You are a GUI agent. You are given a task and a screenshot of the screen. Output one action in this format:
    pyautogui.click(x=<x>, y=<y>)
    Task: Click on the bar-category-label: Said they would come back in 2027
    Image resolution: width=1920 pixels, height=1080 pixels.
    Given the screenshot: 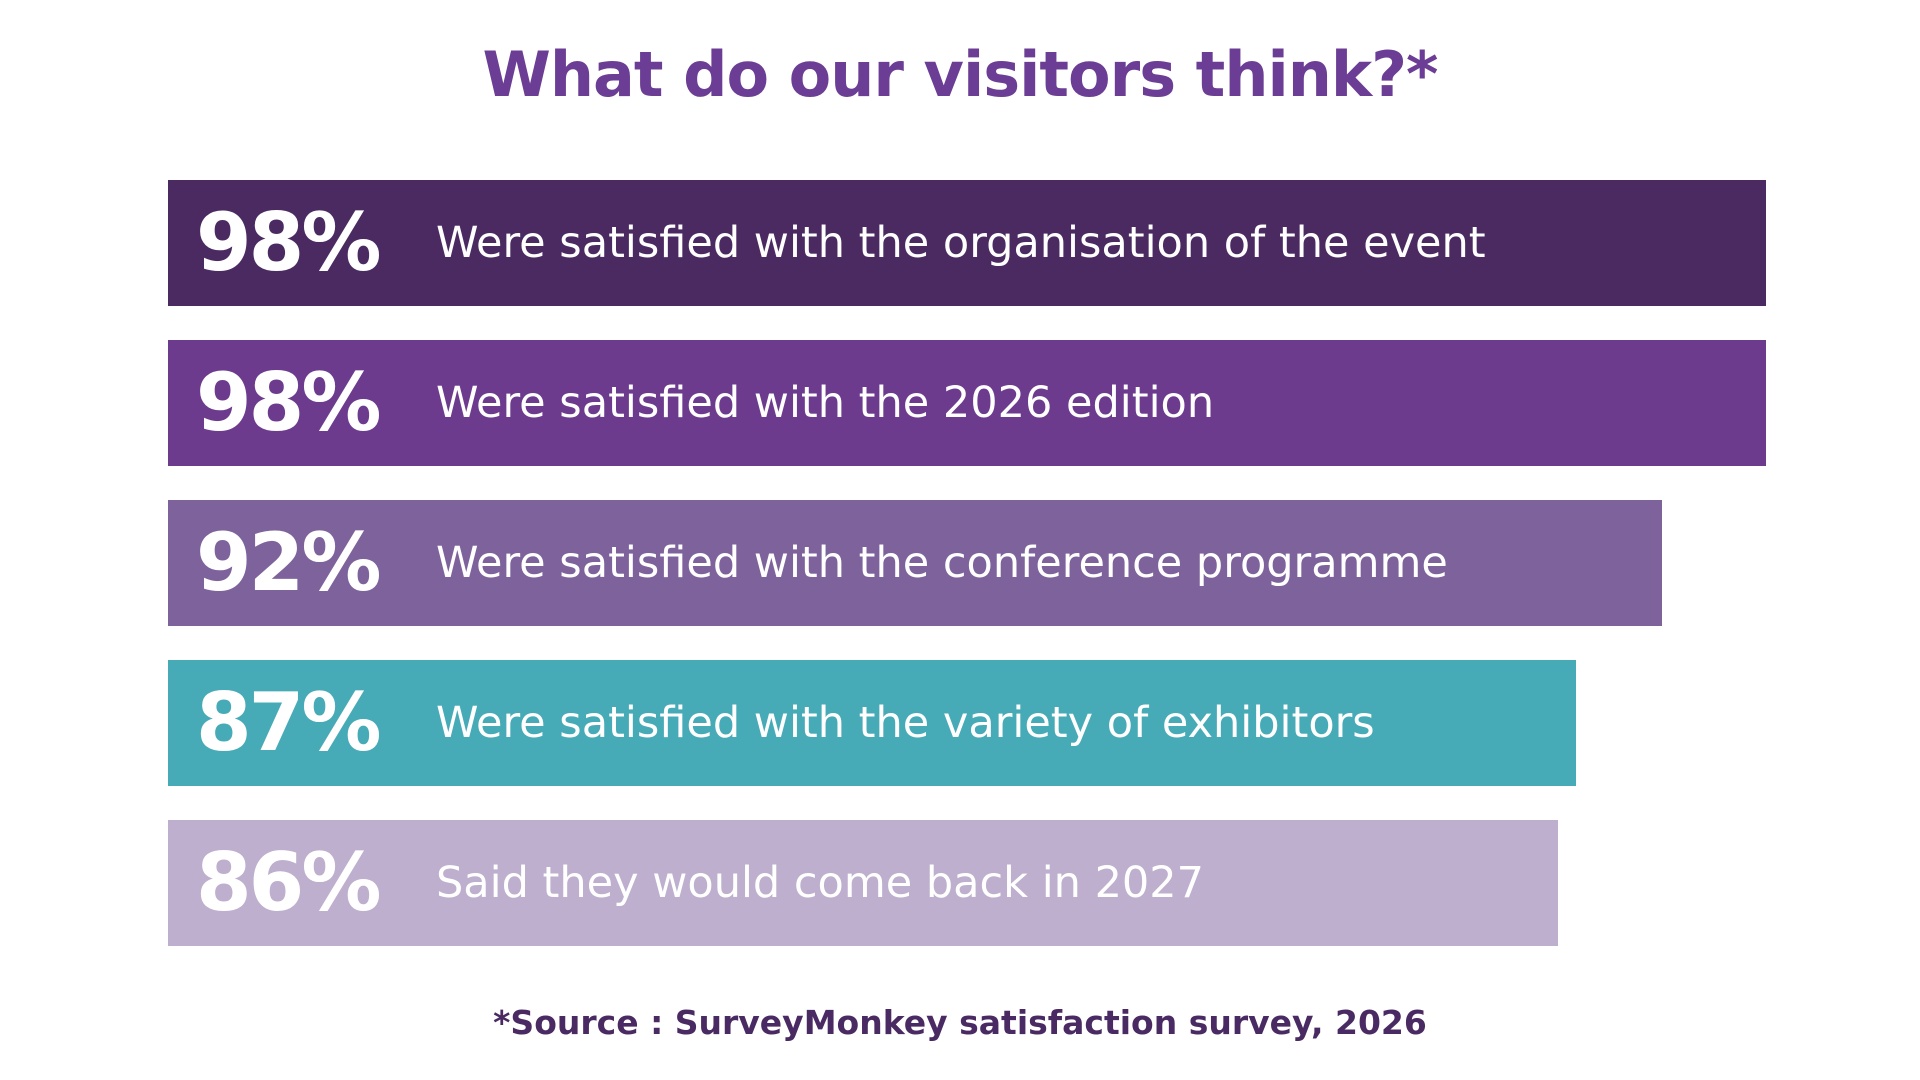 What is the action you would take?
    pyautogui.click(x=820, y=883)
    